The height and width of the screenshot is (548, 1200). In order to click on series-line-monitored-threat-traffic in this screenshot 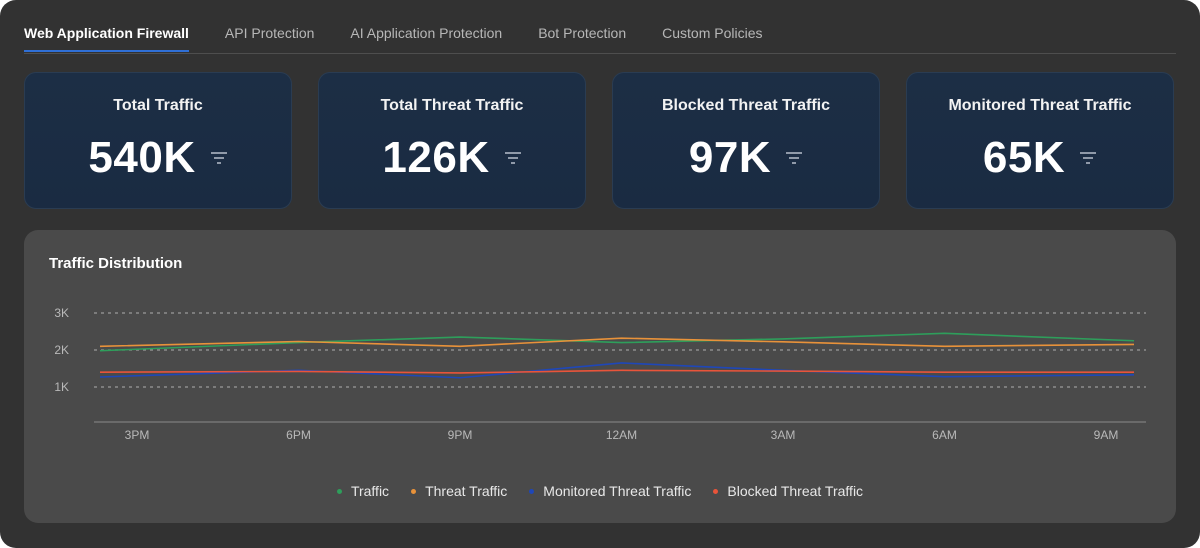, I will do `click(617, 370)`.